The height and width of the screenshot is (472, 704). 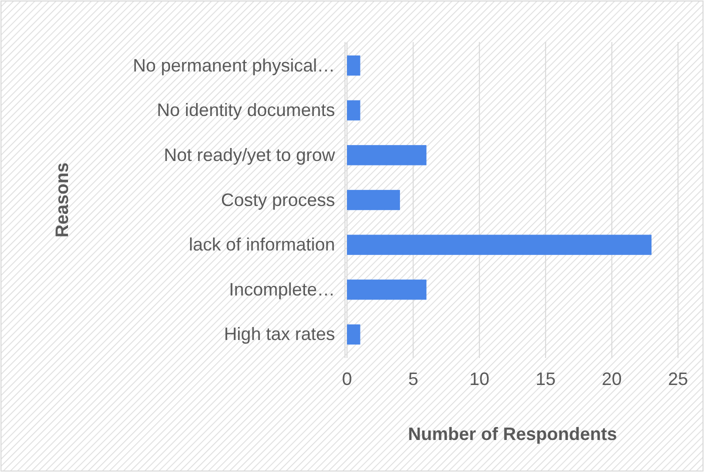 What do you see at coordinates (347, 378) in the screenshot?
I see `x-tick-label: 0` at bounding box center [347, 378].